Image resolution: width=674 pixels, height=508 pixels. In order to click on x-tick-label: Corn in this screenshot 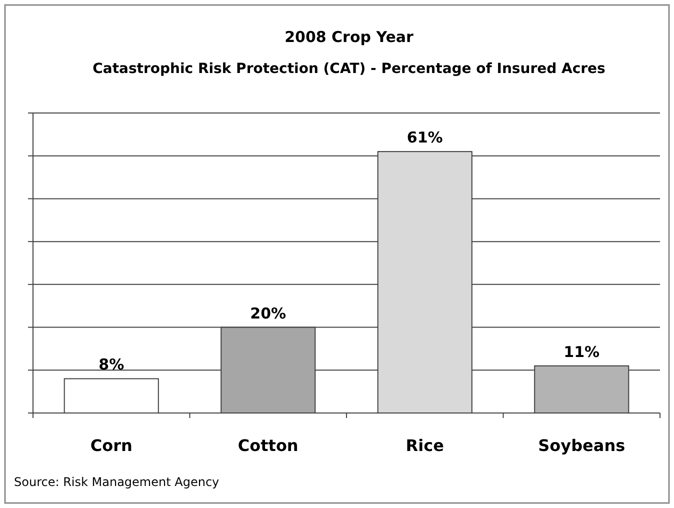, I will do `click(111, 445)`.